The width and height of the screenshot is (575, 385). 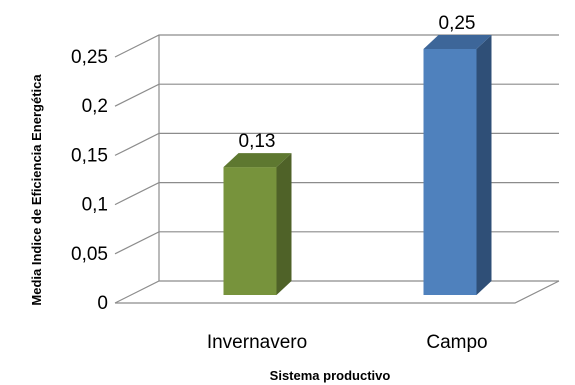 What do you see at coordinates (89, 57) in the screenshot?
I see `y-tick-label: 0,25` at bounding box center [89, 57].